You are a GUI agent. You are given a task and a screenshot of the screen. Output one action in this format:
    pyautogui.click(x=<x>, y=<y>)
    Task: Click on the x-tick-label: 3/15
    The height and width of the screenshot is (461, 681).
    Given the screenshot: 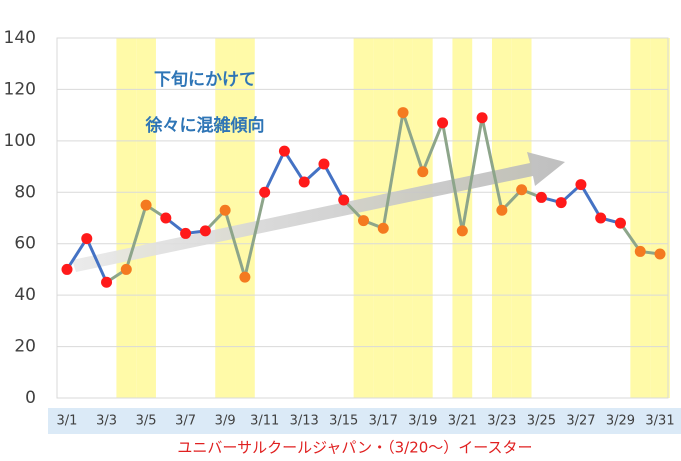 What is the action you would take?
    pyautogui.click(x=343, y=421)
    